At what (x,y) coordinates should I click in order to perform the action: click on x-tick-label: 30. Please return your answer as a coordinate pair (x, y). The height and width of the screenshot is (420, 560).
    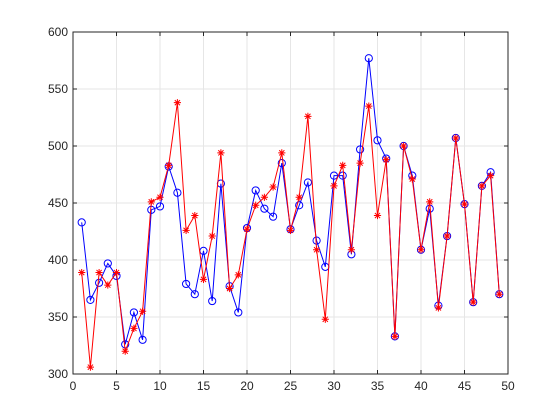
    Looking at the image, I should click on (334, 386).